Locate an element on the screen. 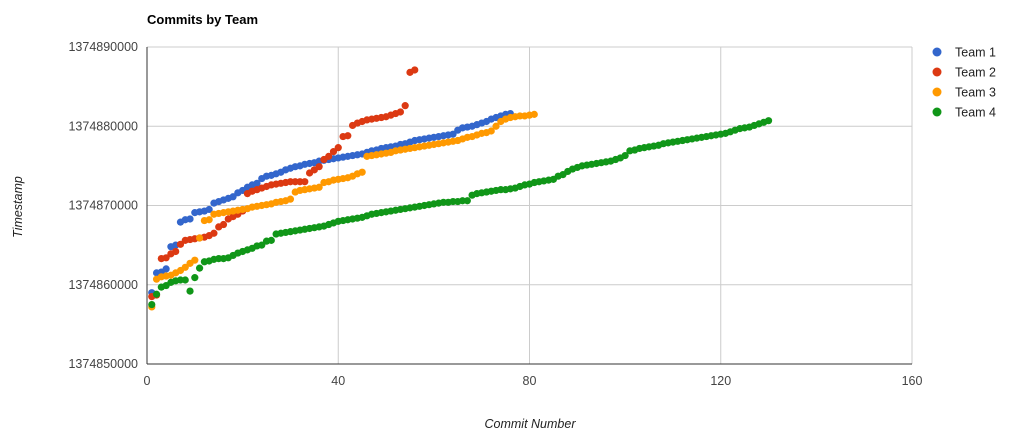 Image resolution: width=1011 pixels, height=435 pixels. legend-item: Team 4 is located at coordinates (964, 113).